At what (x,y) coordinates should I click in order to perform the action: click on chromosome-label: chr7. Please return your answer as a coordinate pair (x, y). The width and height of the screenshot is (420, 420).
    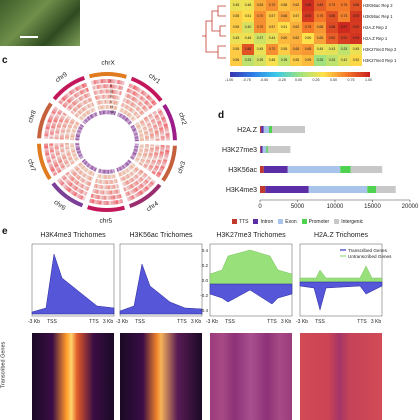
    Looking at the image, I should click on (31, 165).